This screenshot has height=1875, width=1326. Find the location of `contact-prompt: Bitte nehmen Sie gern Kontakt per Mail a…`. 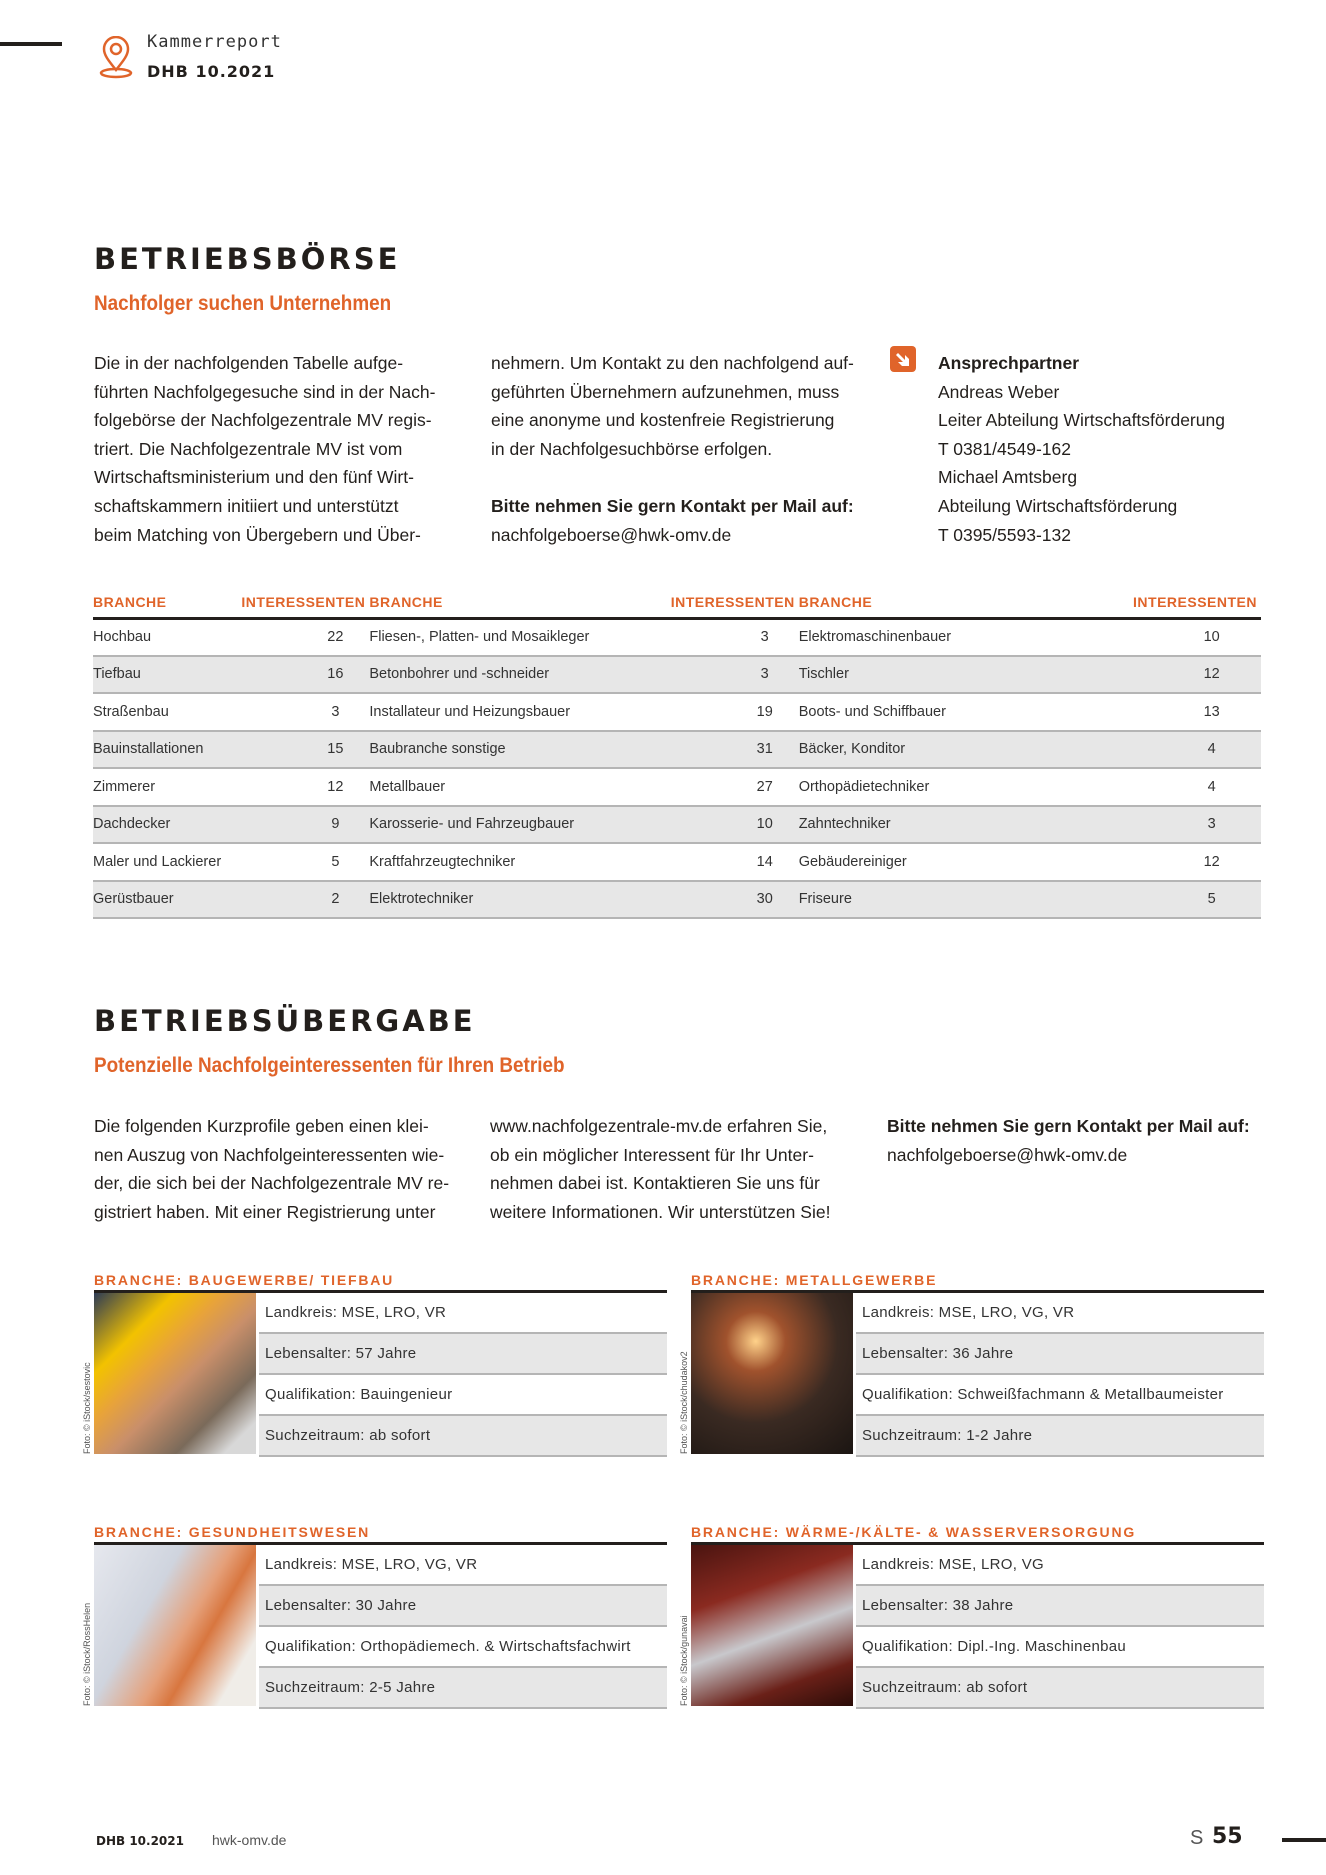

contact-prompt: Bitte nehmen Sie gern Kontakt per Mail a… is located at coordinates (672, 505).